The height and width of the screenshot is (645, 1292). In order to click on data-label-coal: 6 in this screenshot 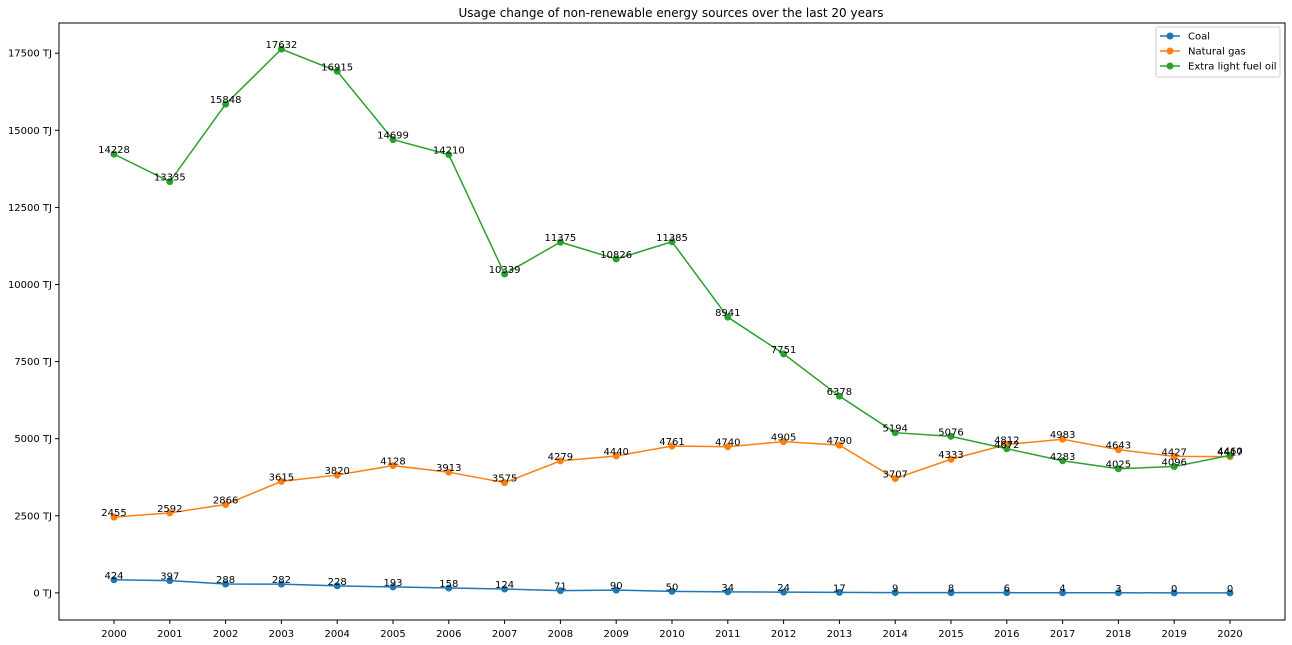, I will do `click(1007, 589)`.